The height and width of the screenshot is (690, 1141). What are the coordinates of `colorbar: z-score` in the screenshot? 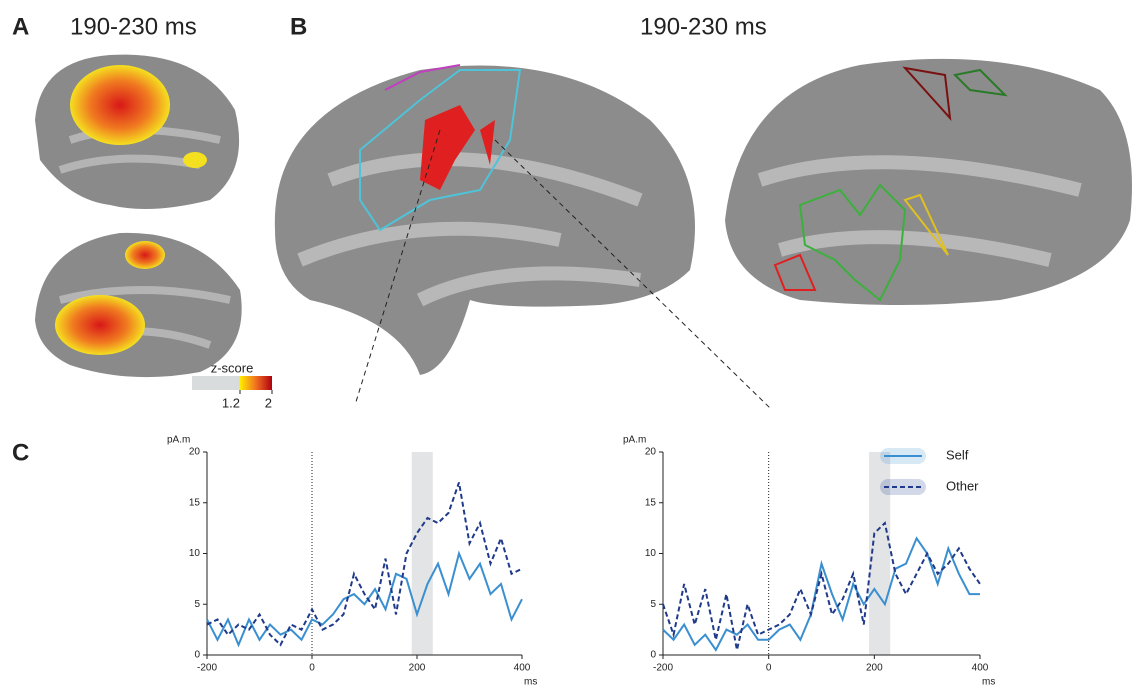 It's located at (232, 367).